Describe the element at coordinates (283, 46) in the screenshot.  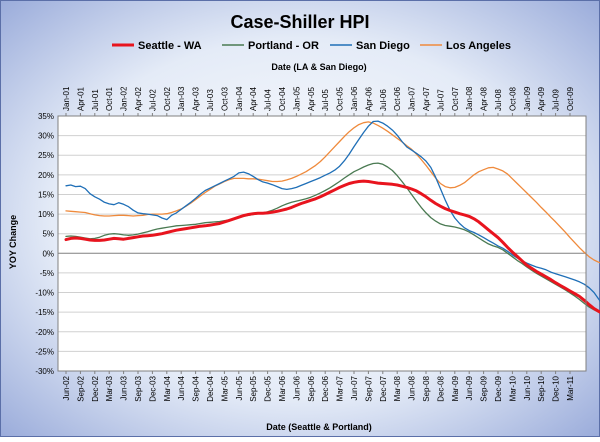
I see `legend-label: Portland - OR` at that location.